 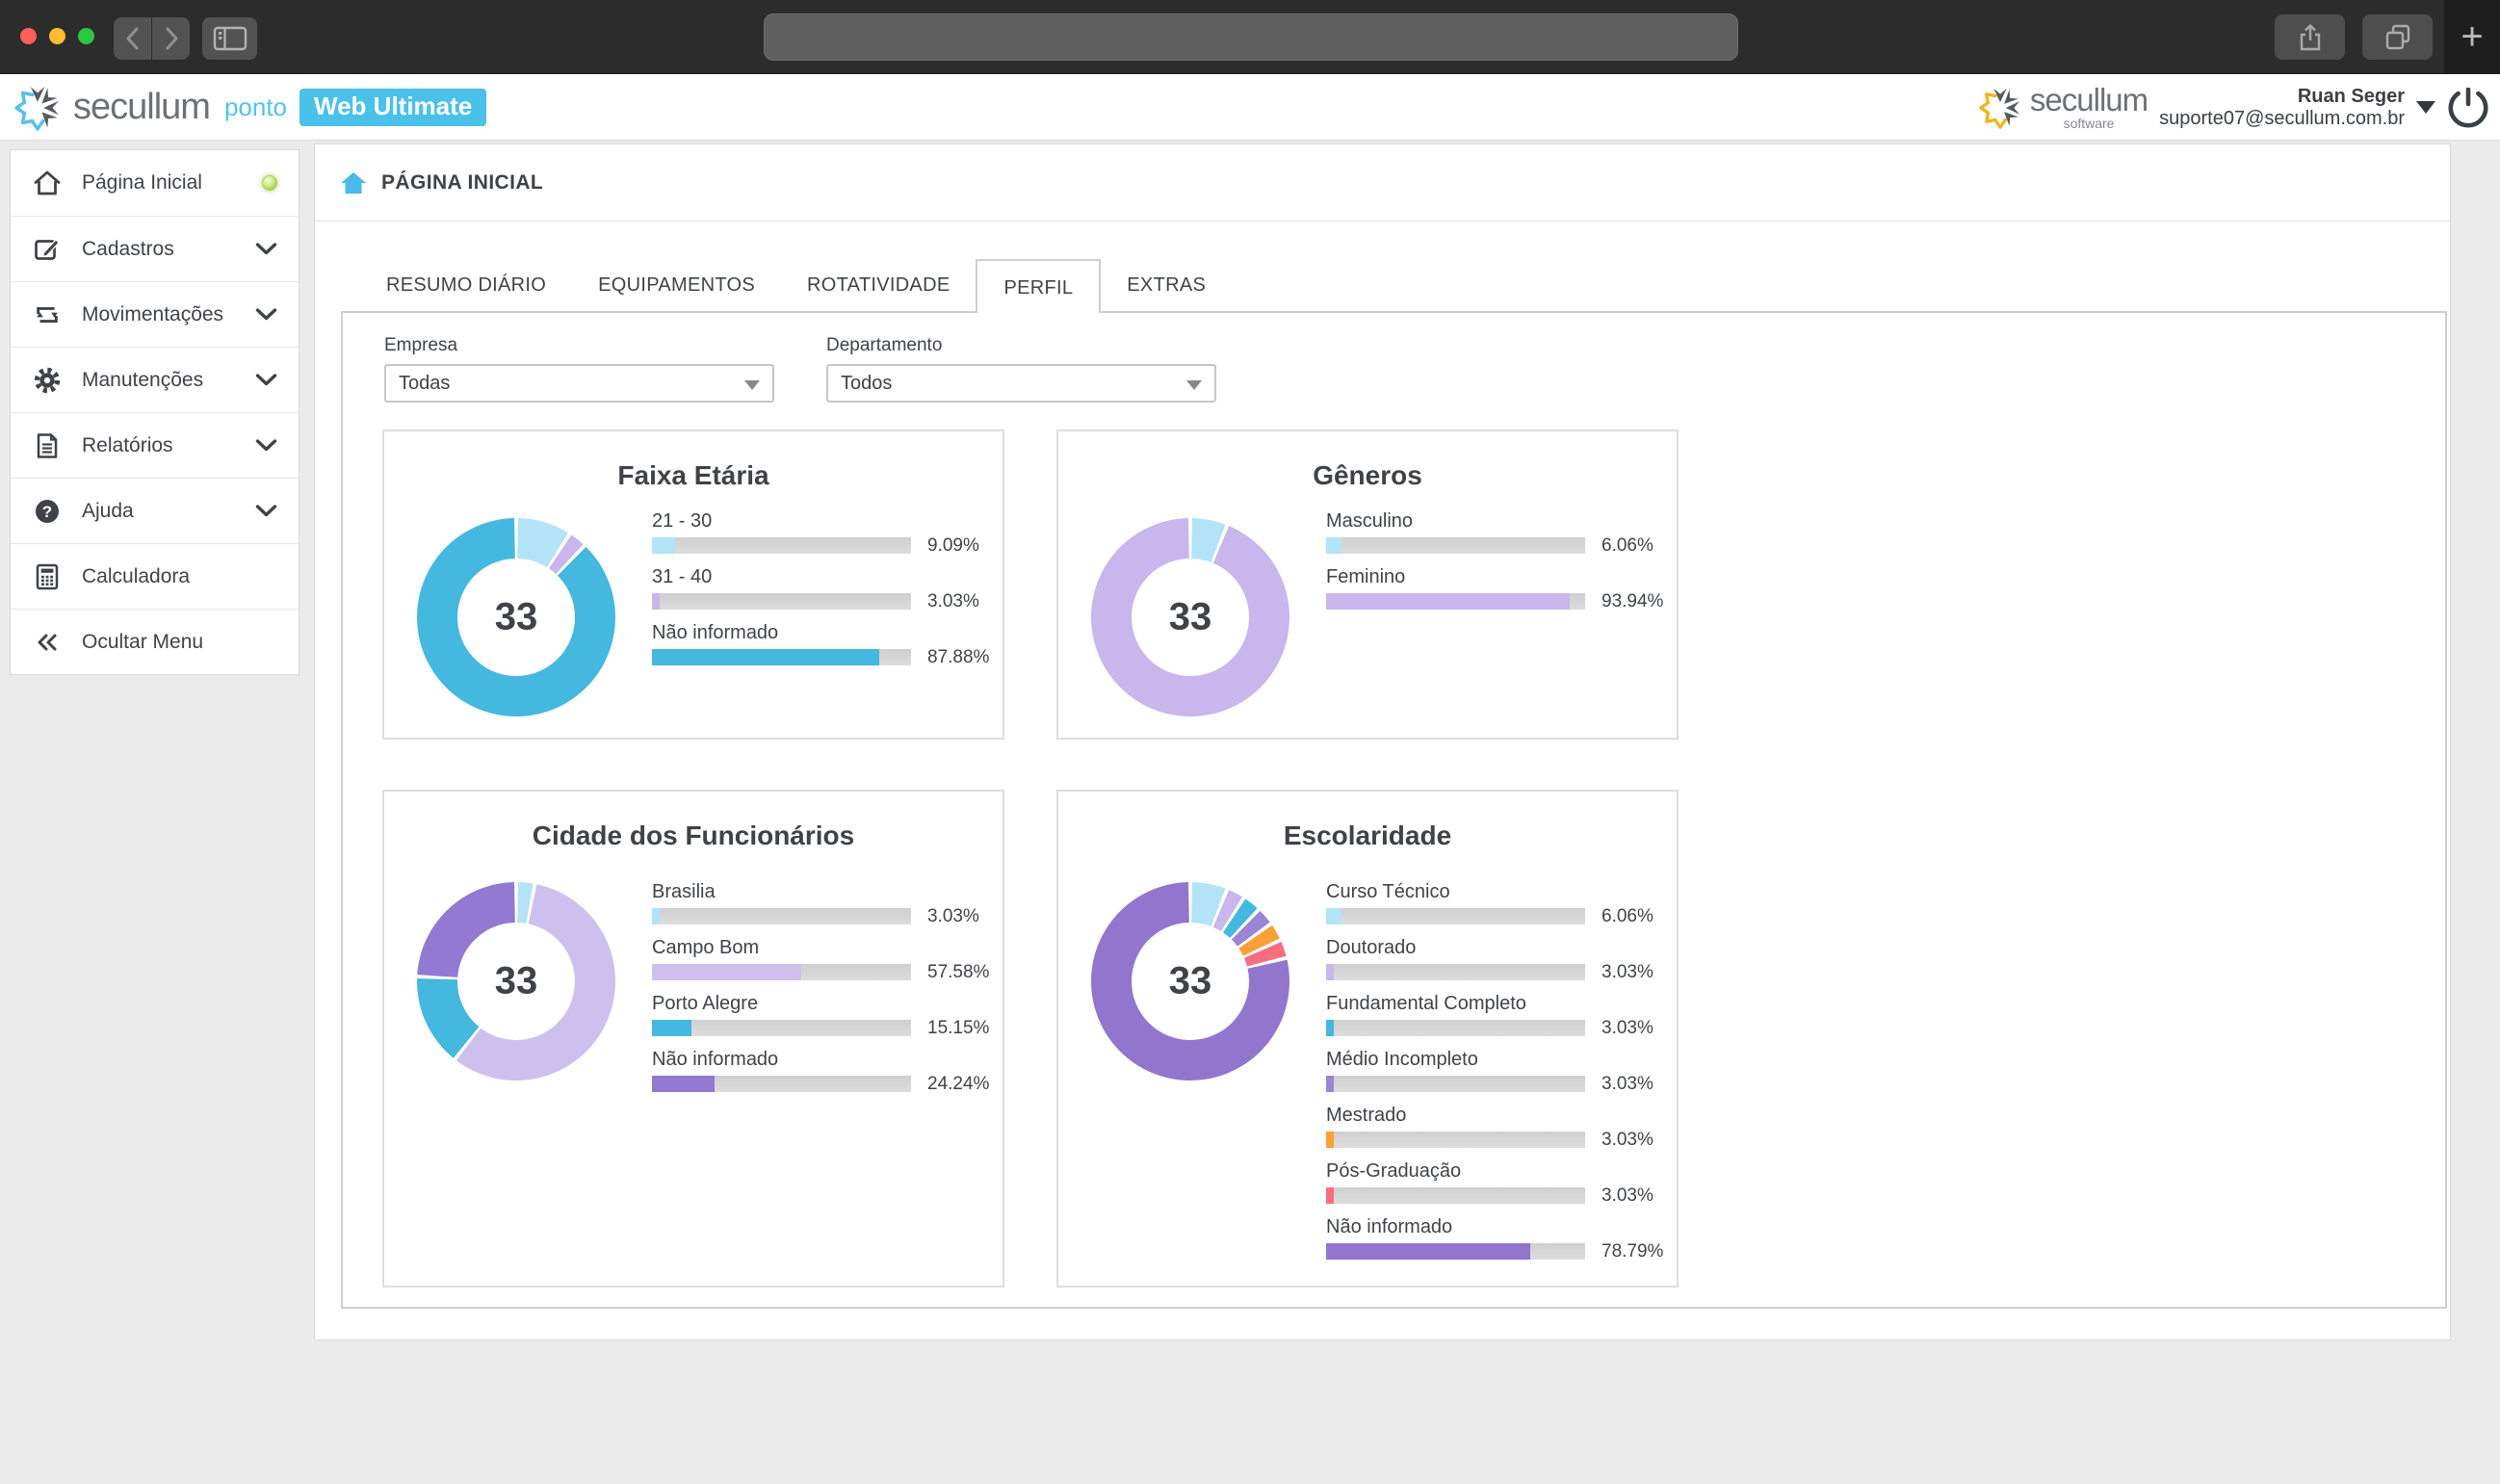 What do you see at coordinates (1371, 948) in the screenshot?
I see `legend-label: Doutorado` at bounding box center [1371, 948].